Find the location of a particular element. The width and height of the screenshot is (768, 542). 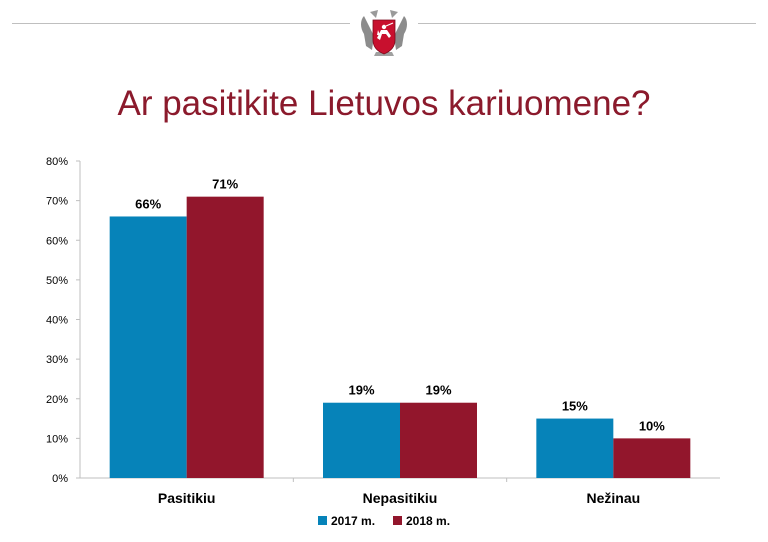

y-tick-label: 80% is located at coordinates (57, 162).